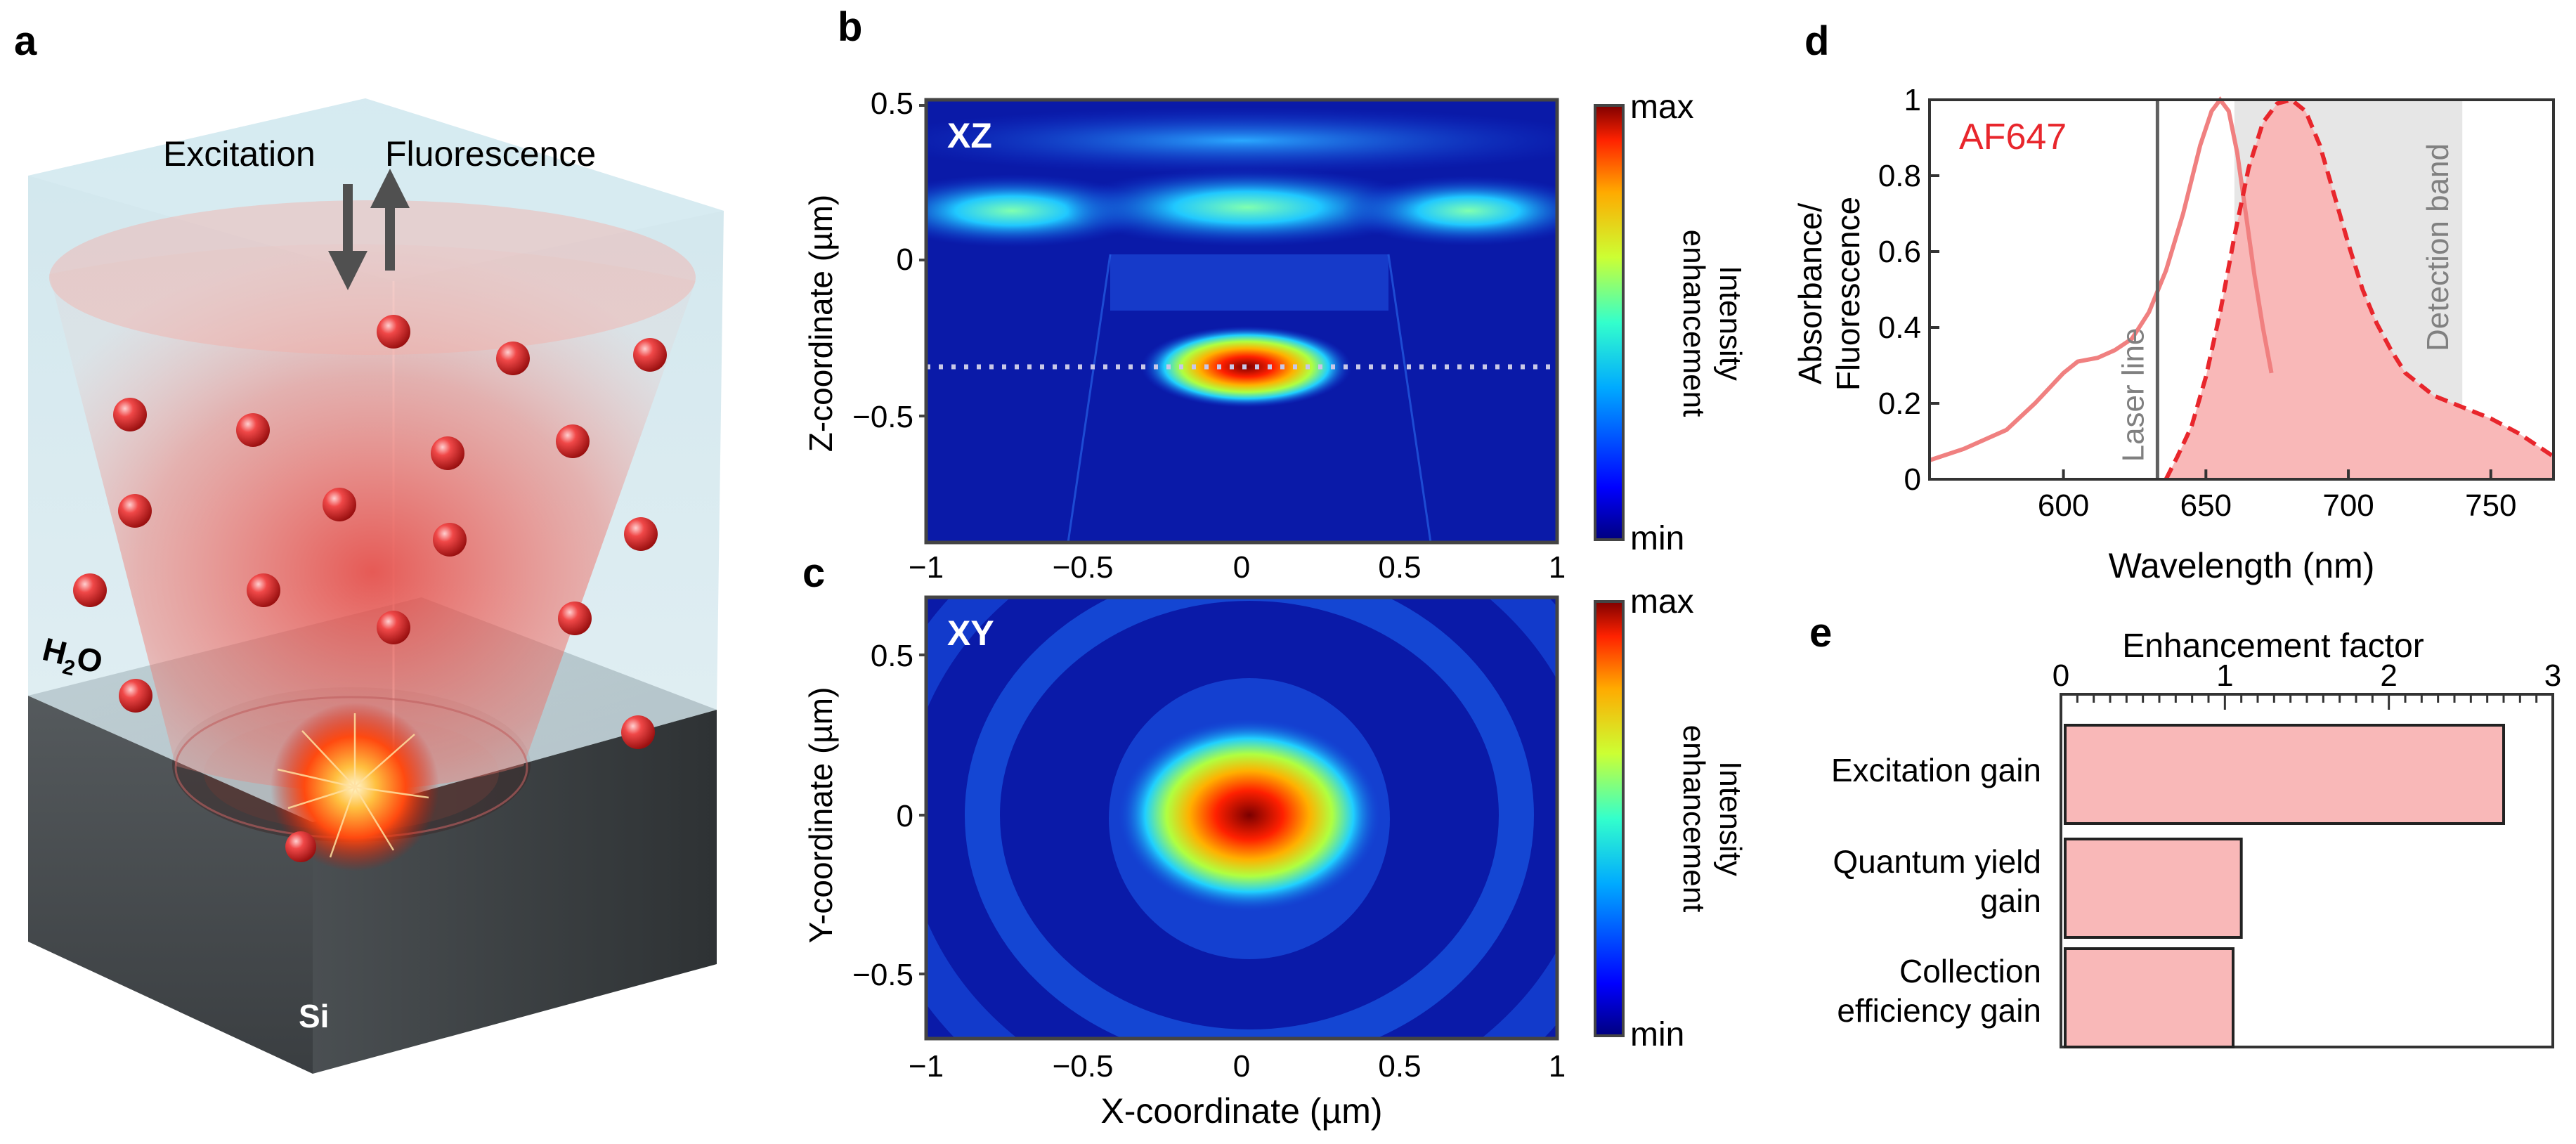 The width and height of the screenshot is (2576, 1144). What do you see at coordinates (1557, 1067) in the screenshot?
I see `xy-xtick-label: 1` at bounding box center [1557, 1067].